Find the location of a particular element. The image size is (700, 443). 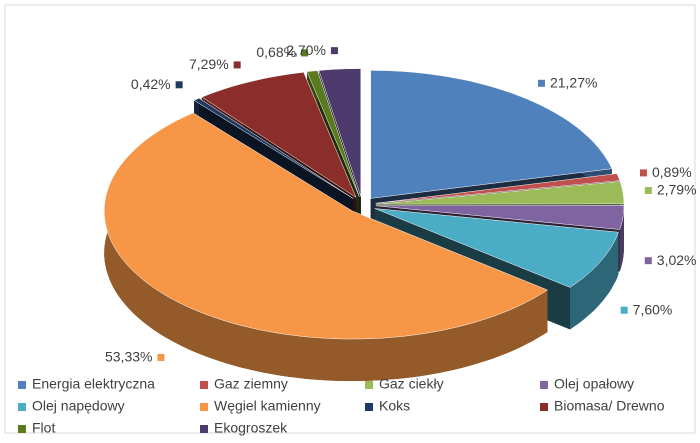

legend-label: Biomasa/ Drewno is located at coordinates (609, 406).